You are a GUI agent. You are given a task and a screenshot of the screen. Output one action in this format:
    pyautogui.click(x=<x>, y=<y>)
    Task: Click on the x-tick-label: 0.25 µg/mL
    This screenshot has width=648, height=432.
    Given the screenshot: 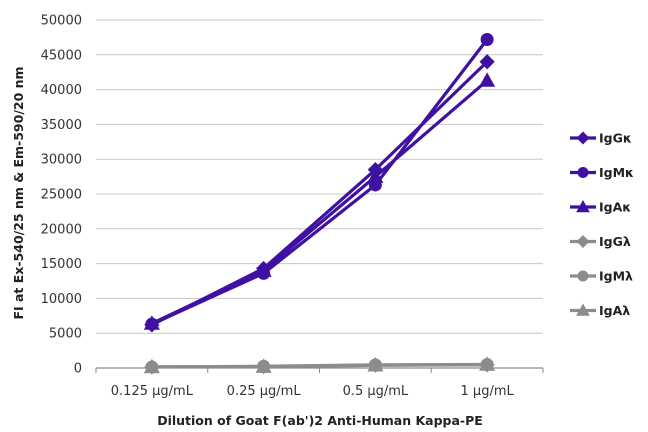 What is the action you would take?
    pyautogui.click(x=264, y=391)
    